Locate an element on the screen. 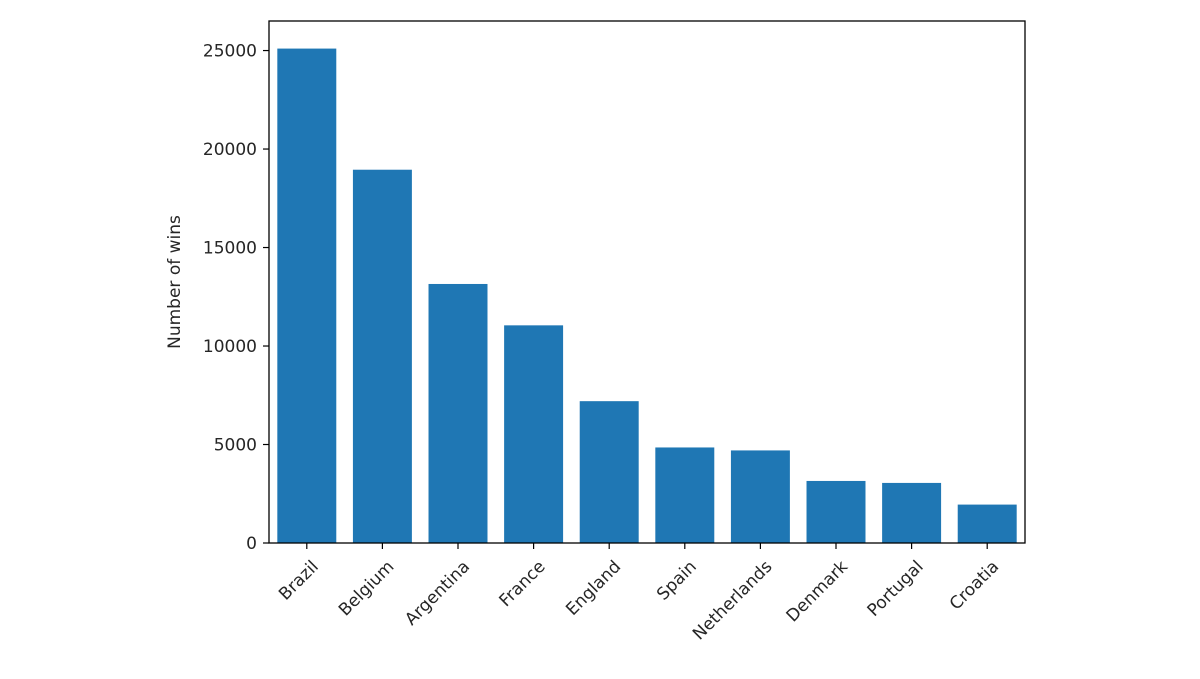 The height and width of the screenshot is (679, 1200). bar-belgium is located at coordinates (382, 356).